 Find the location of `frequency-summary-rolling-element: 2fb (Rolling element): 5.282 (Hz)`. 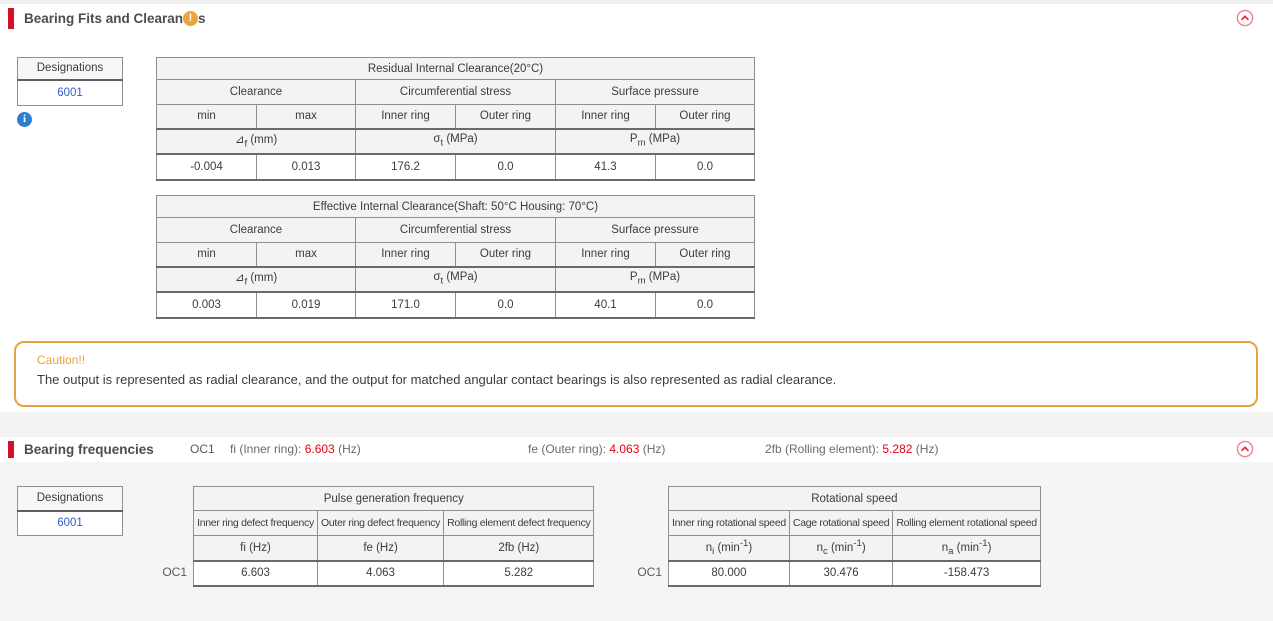

frequency-summary-rolling-element: 2fb (Rolling element): 5.282 (Hz) is located at coordinates (851, 449).